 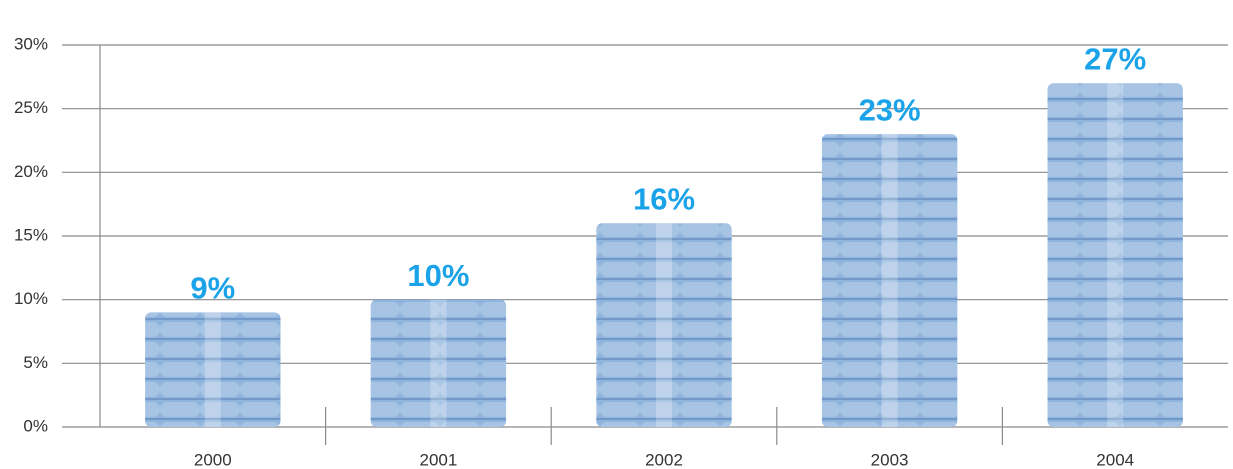 What do you see at coordinates (31, 107) in the screenshot?
I see `y-tick-label: 25%` at bounding box center [31, 107].